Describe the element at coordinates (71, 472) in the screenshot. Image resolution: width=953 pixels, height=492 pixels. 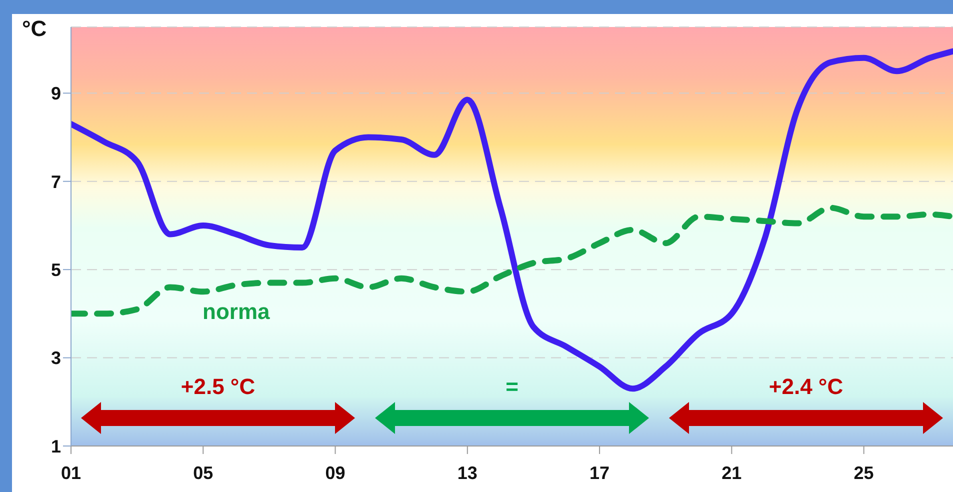
I see `x-tick-label: 01` at that location.